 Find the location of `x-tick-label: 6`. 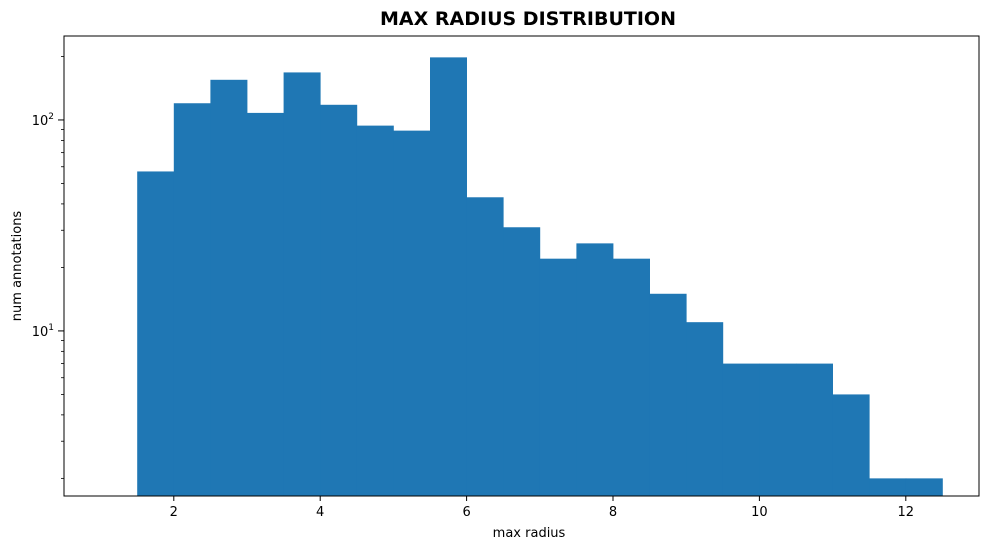

x-tick-label: 6 is located at coordinates (466, 512).